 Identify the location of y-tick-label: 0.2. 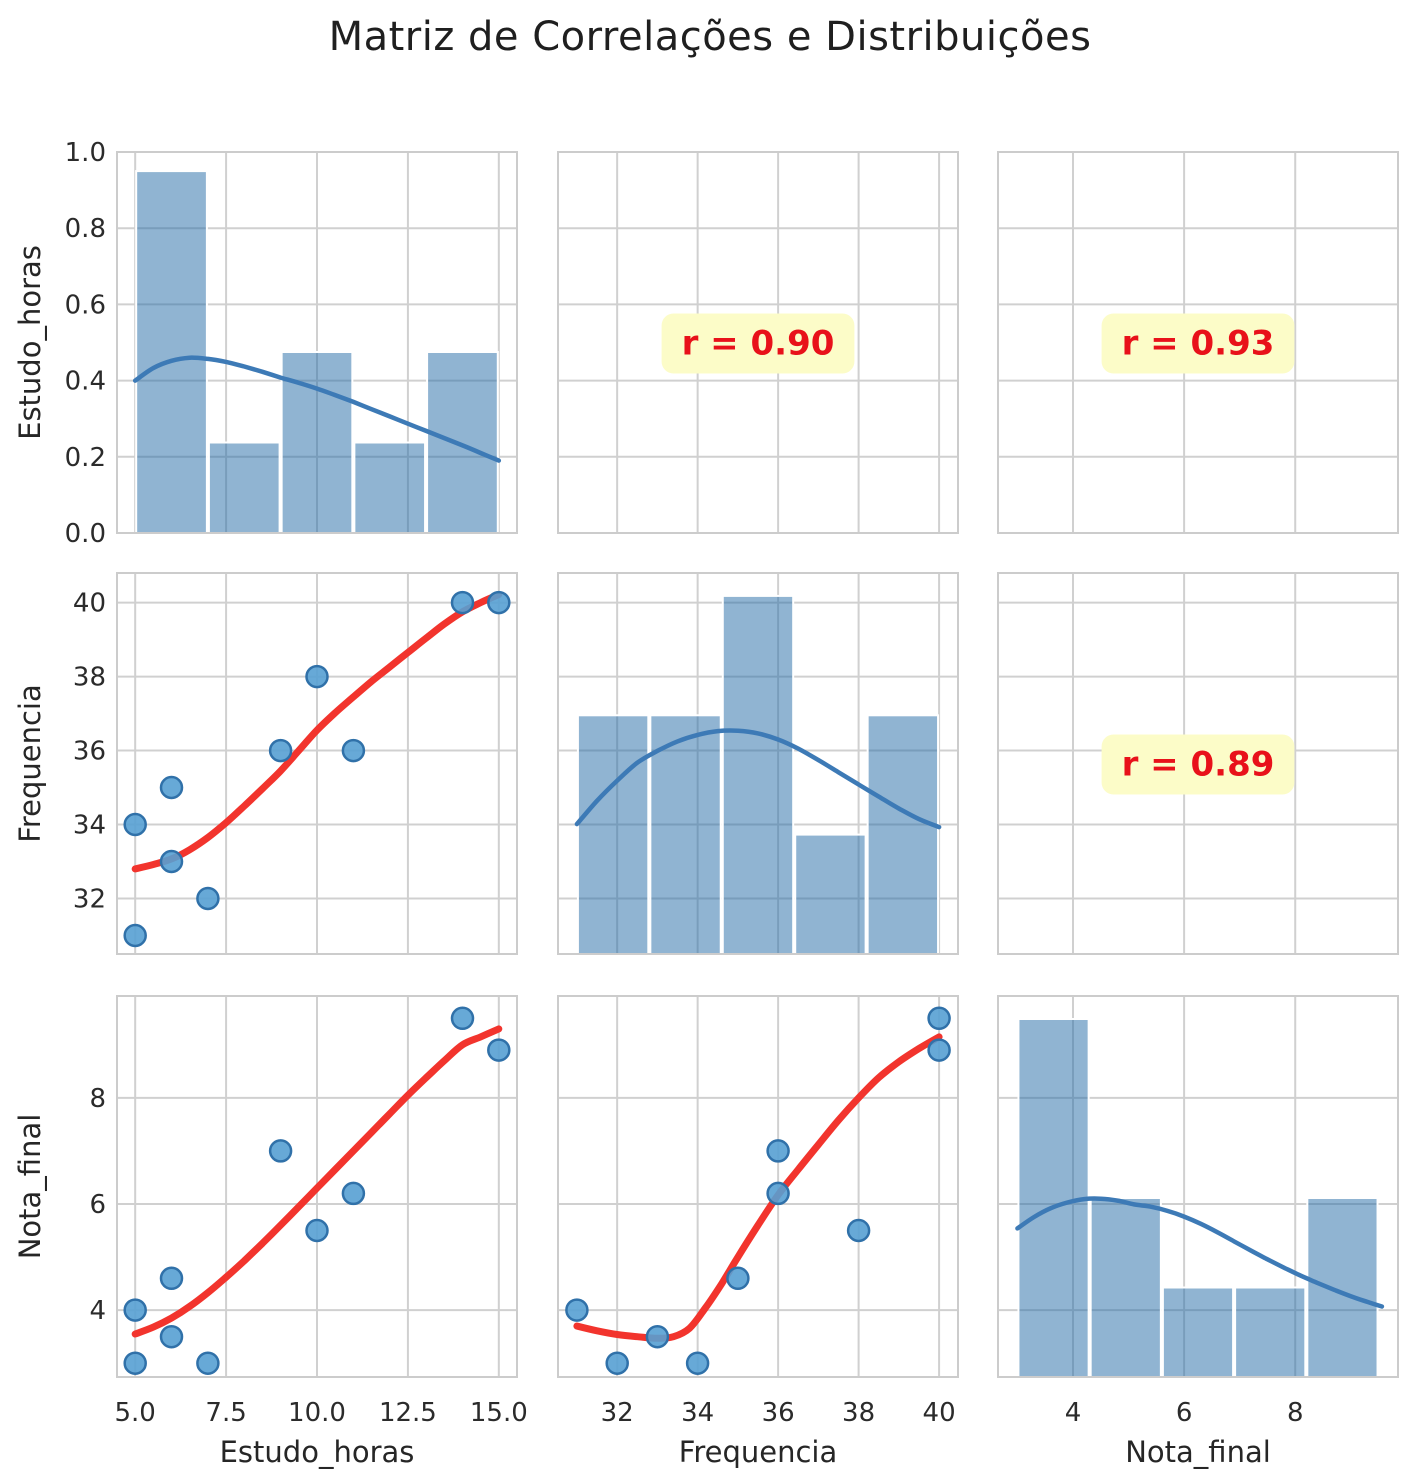
(85, 458).